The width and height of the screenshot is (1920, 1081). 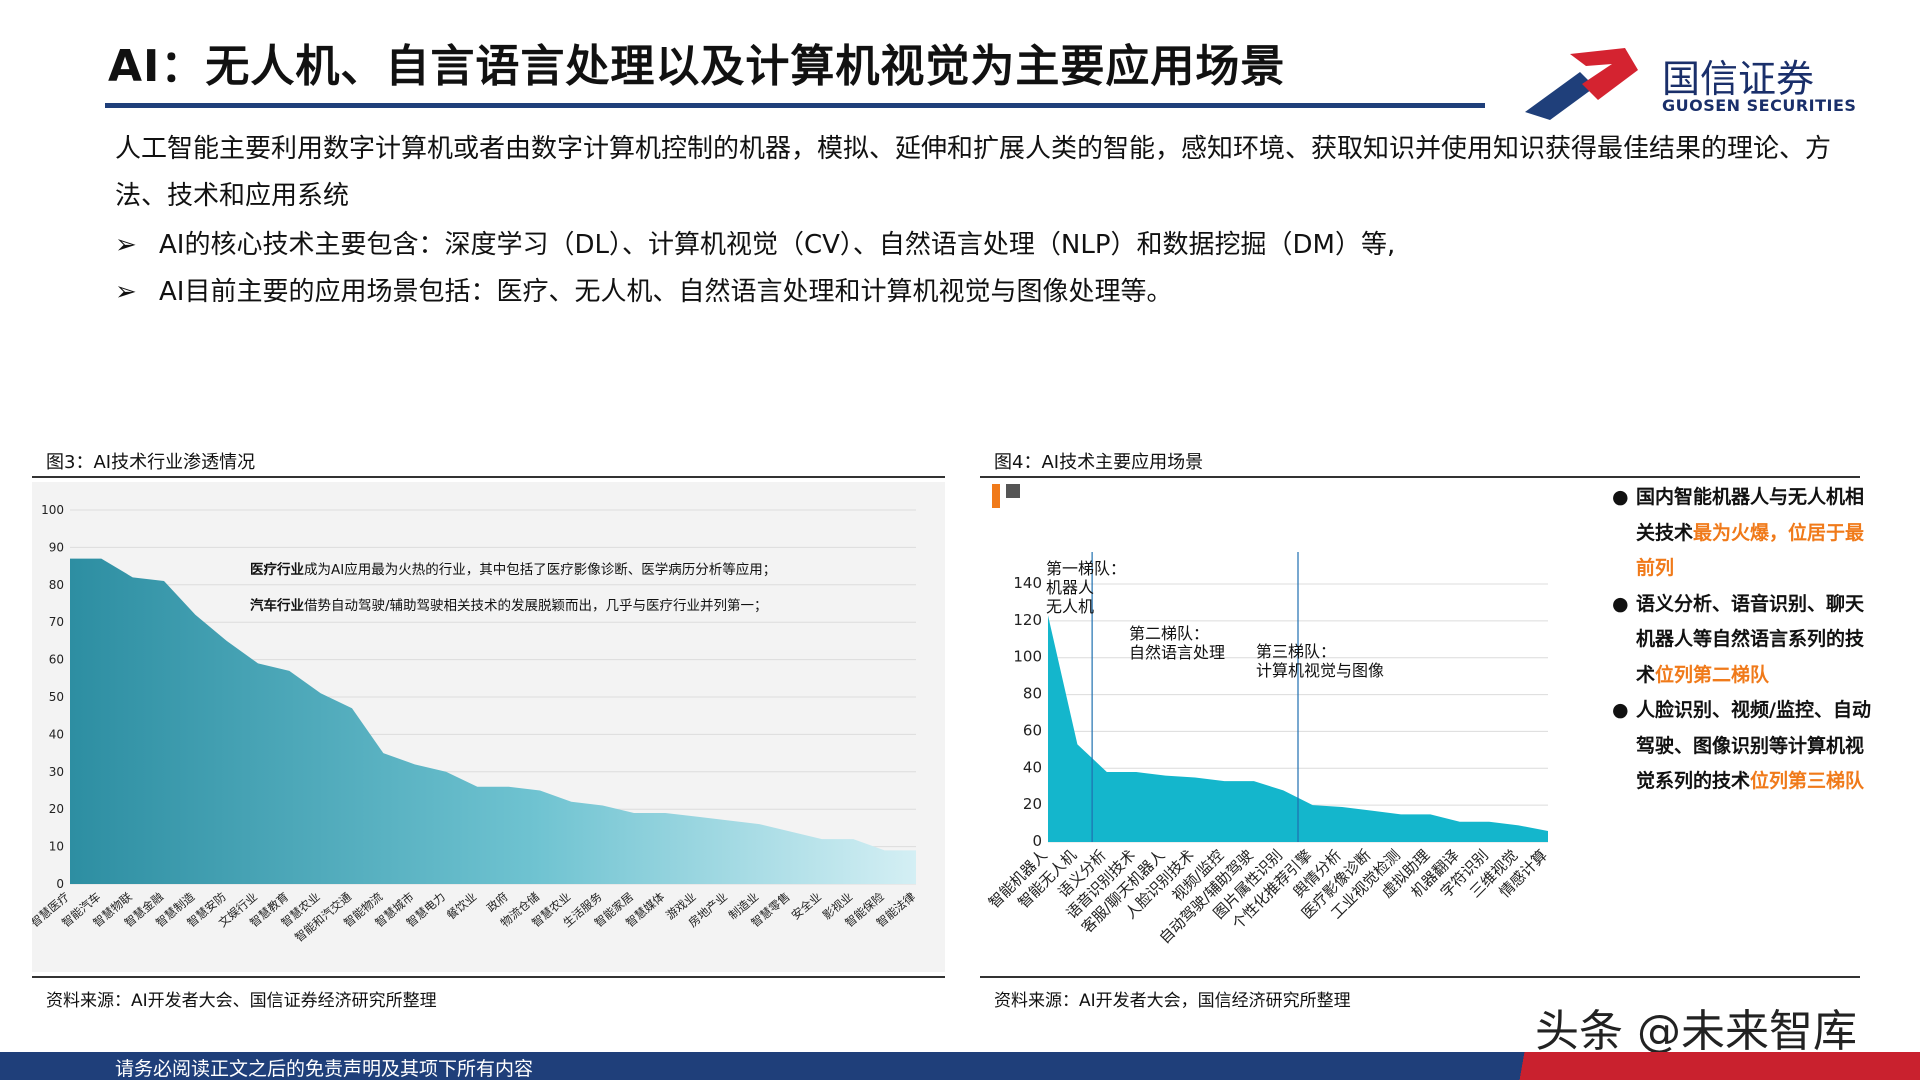 I want to click on y-tick-label: 140, so click(x=1027, y=583).